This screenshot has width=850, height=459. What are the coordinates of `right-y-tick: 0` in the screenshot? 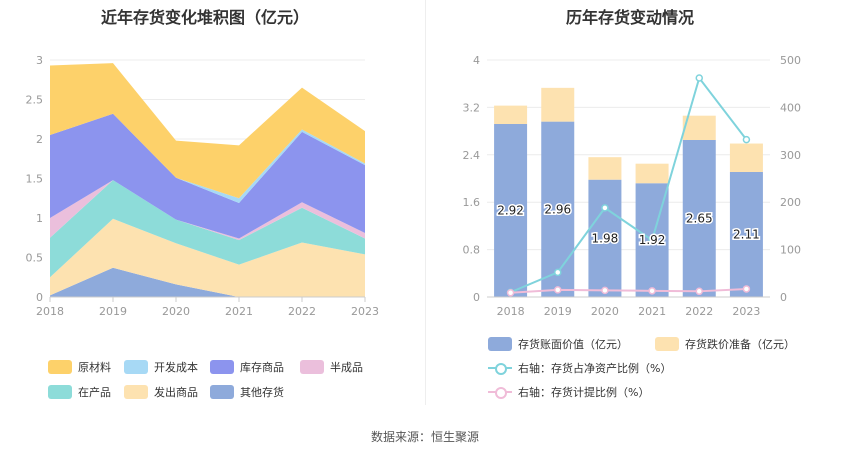 It's located at (476, 297).